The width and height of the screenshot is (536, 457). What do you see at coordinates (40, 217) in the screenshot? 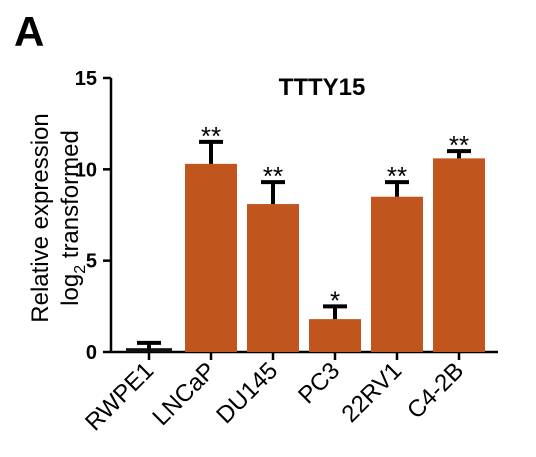
I see `y-axis-label-line1: Relative expression` at bounding box center [40, 217].